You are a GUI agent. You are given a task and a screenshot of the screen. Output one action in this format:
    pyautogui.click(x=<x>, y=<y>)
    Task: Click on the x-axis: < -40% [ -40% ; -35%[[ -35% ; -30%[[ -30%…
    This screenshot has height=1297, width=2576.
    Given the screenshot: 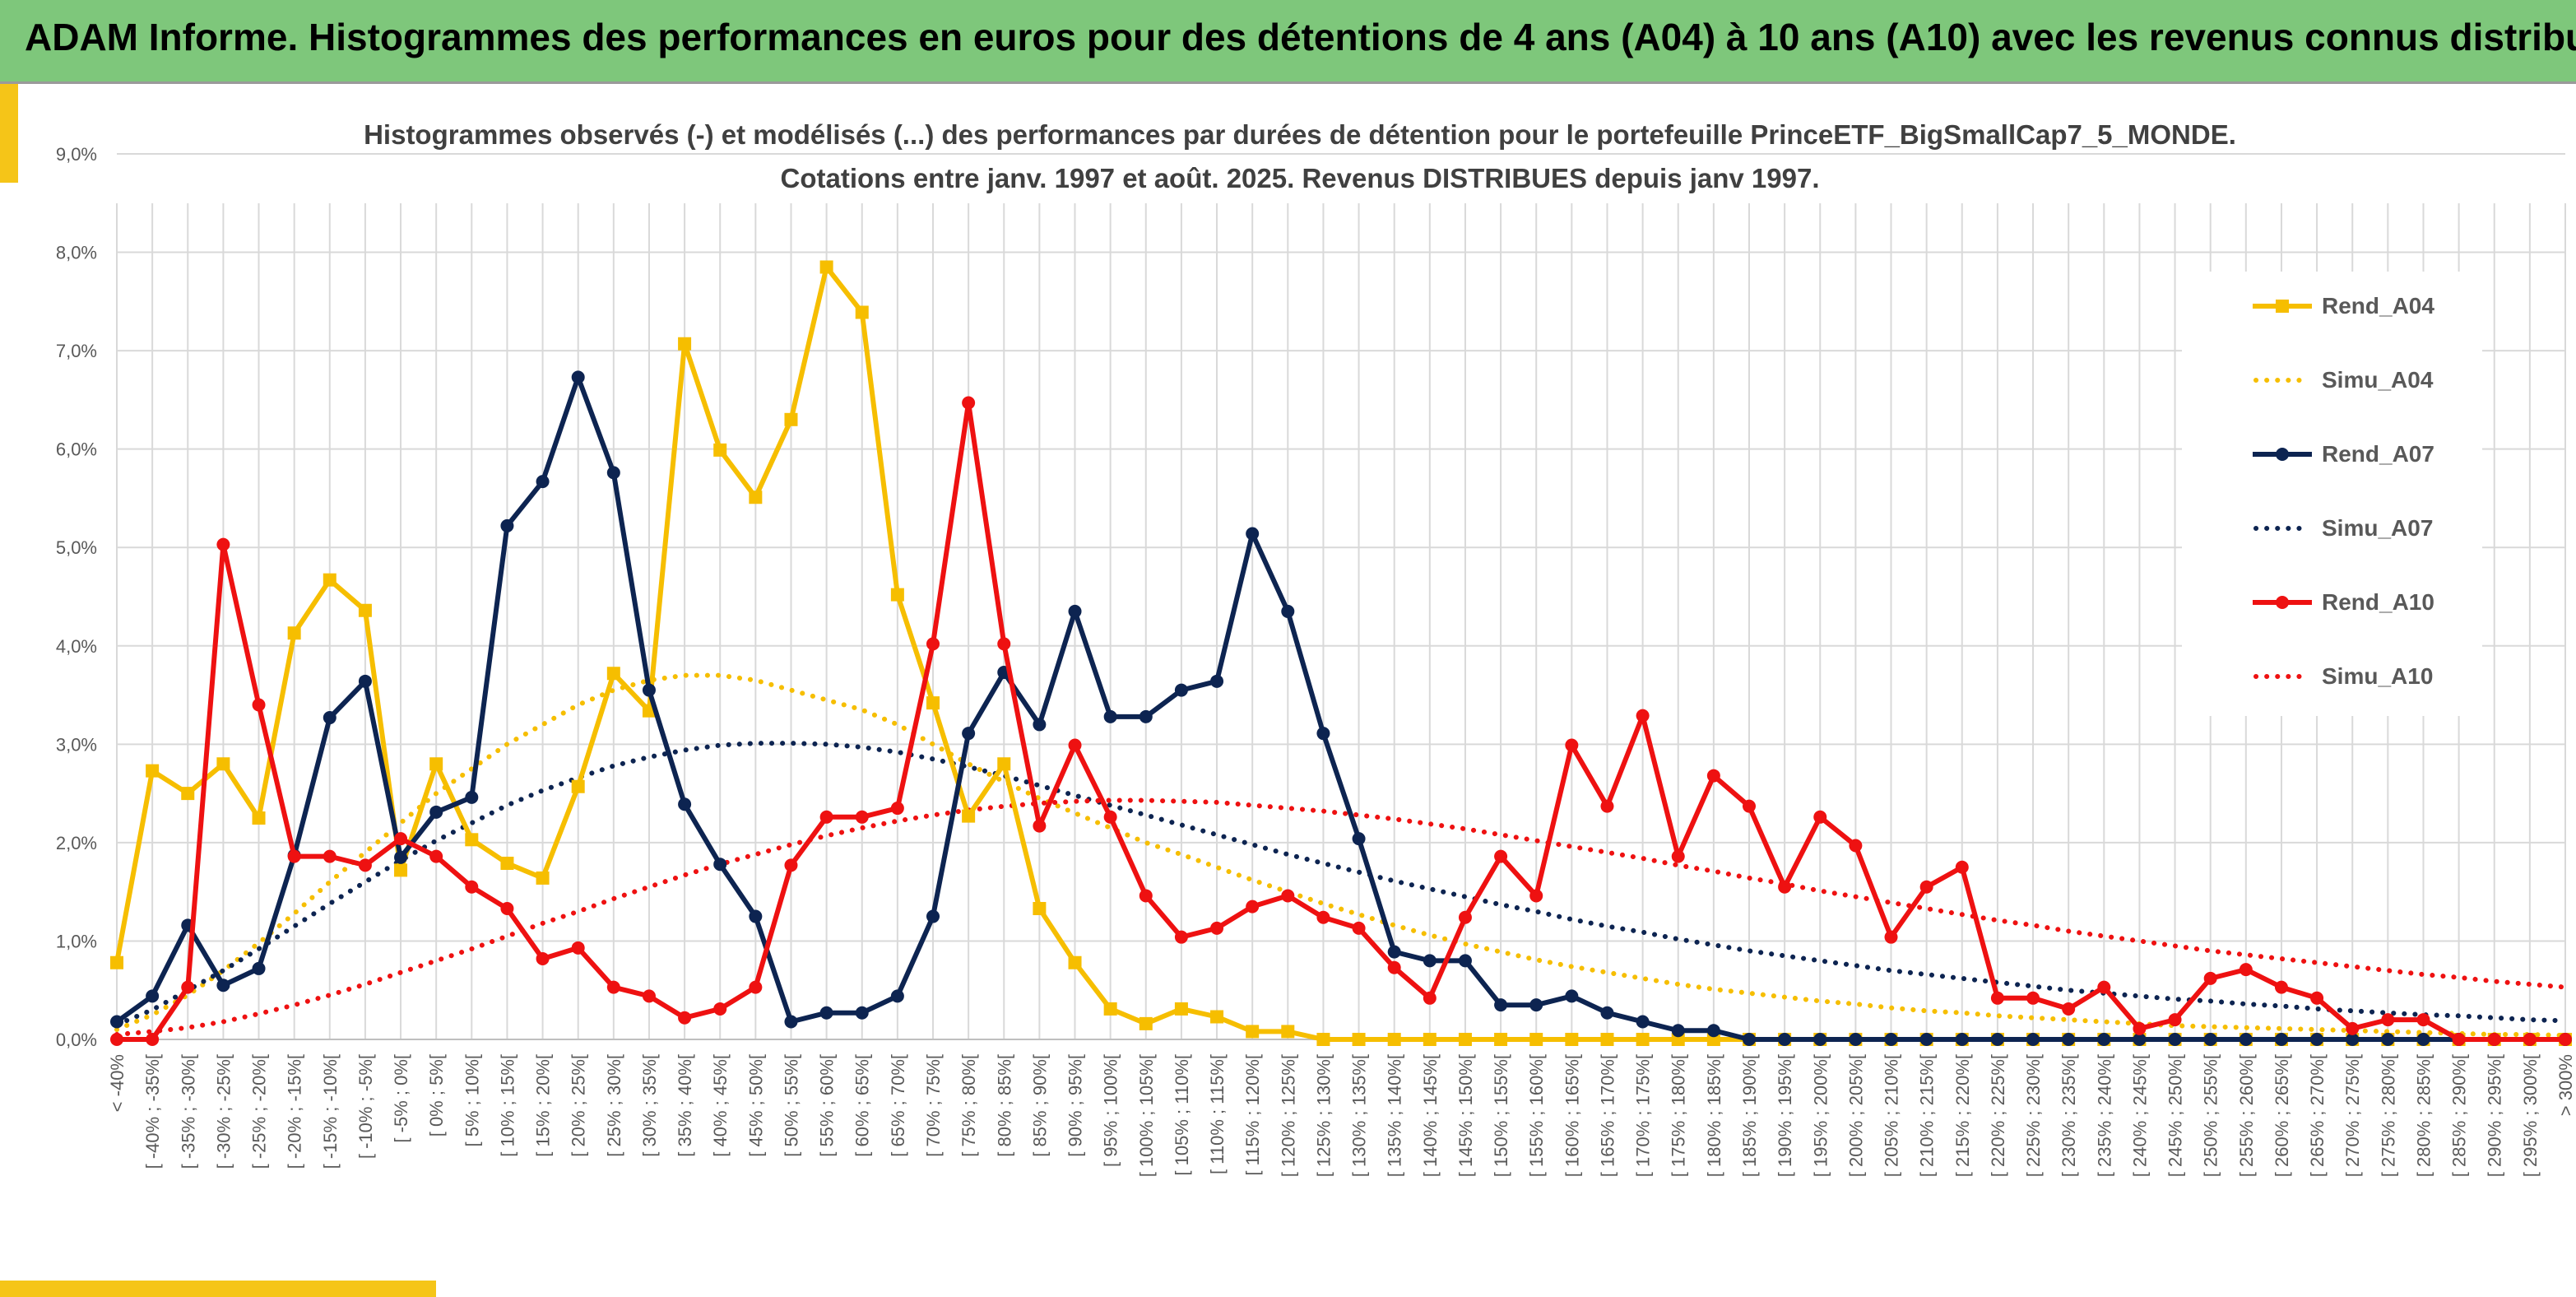 What is the action you would take?
    pyautogui.click(x=1342, y=1108)
    